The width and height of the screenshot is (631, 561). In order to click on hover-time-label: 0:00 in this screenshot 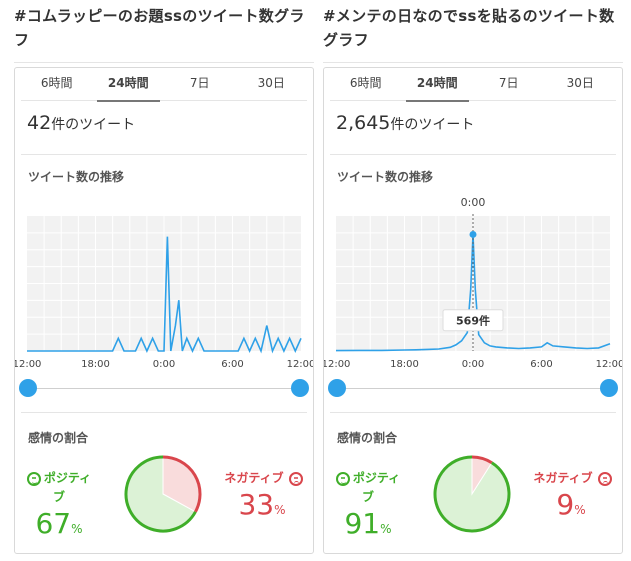, I will do `click(473, 202)`.